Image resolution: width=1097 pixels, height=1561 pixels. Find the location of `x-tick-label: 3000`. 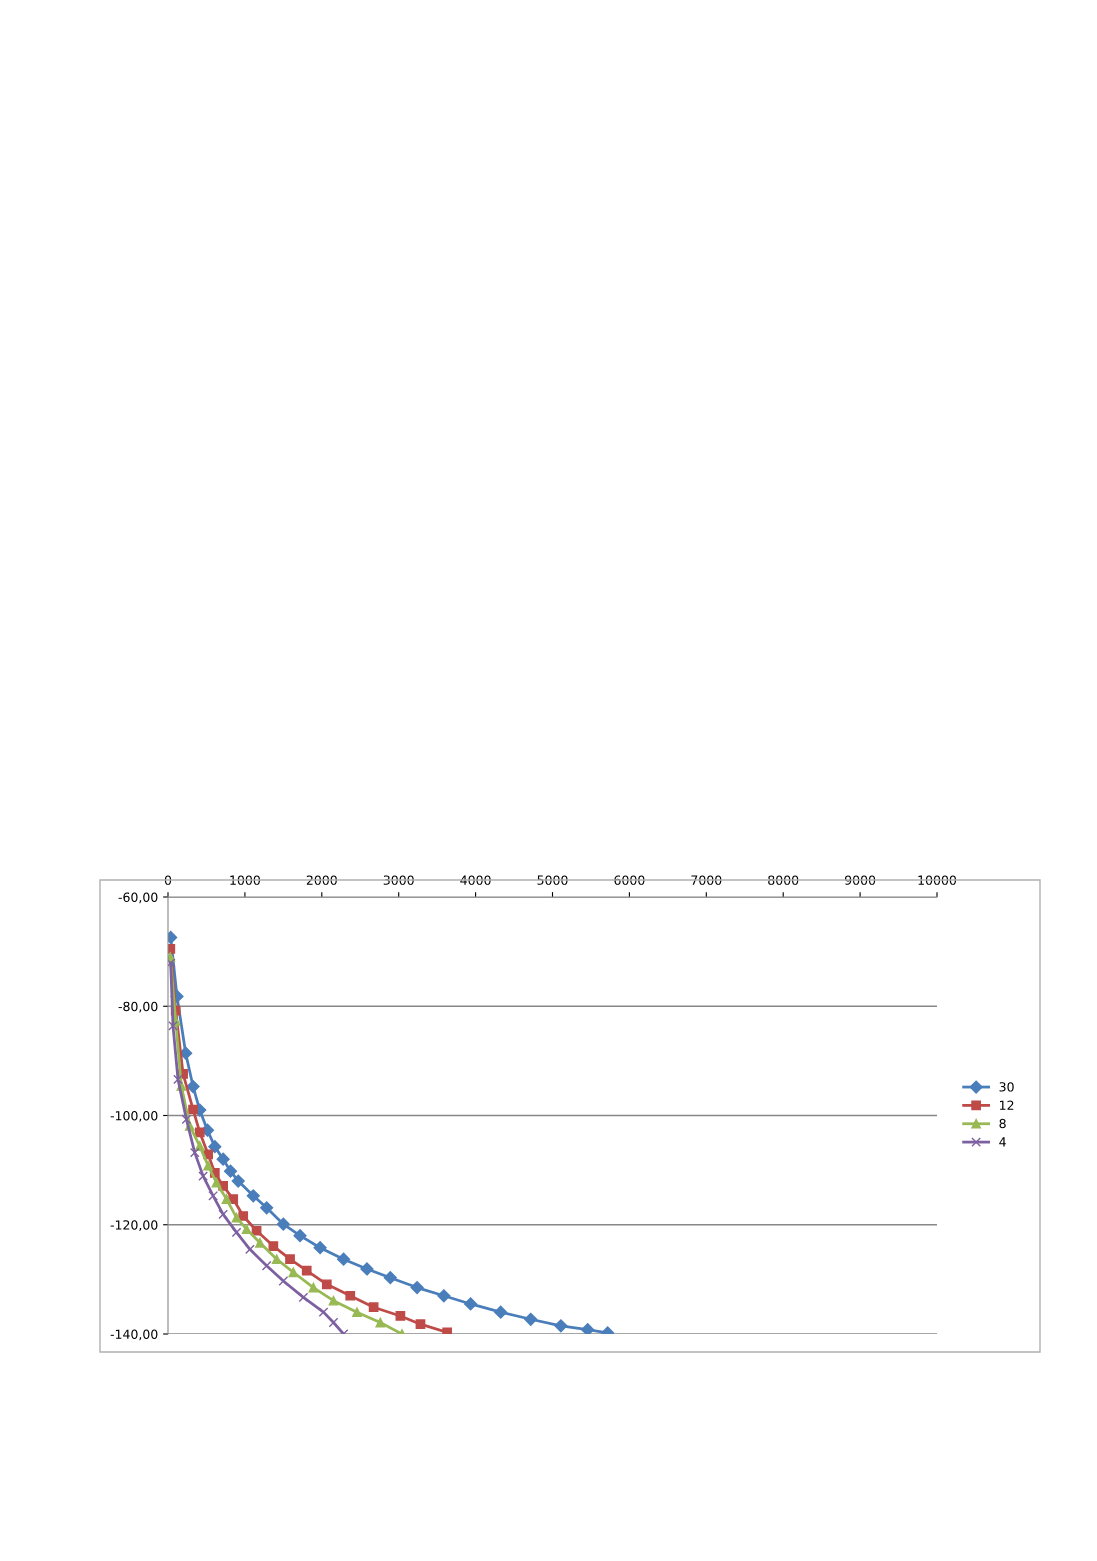

x-tick-label: 3000 is located at coordinates (398, 880).